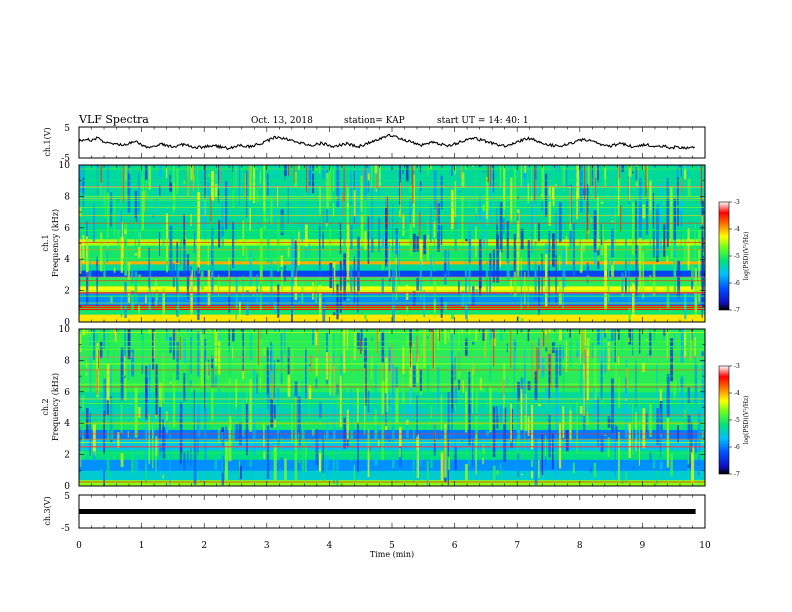 The width and height of the screenshot is (792, 612). I want to click on cb1-tick-label: -3, so click(737, 202).